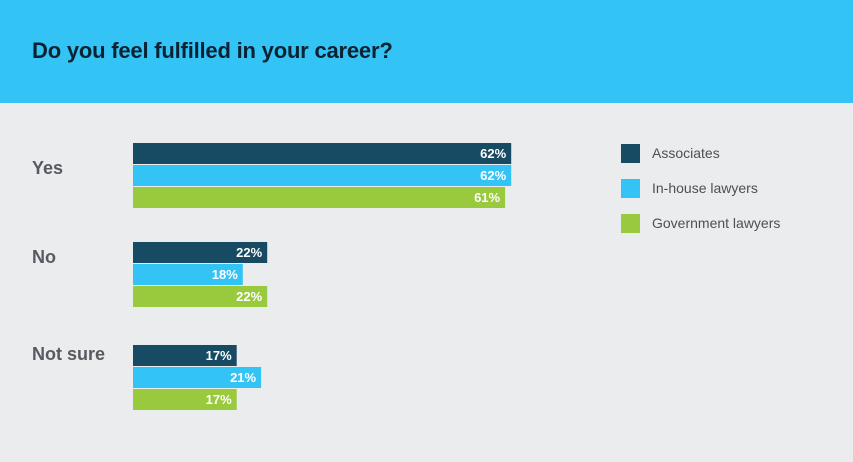 Image resolution: width=853 pixels, height=462 pixels. I want to click on bar-value-label-no-associates: 22%, so click(249, 252).